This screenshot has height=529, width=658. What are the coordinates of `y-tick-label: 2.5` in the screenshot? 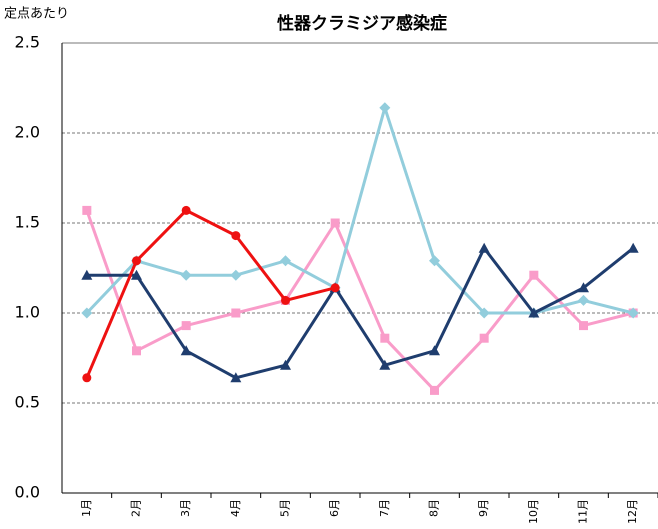 It's located at (27, 42).